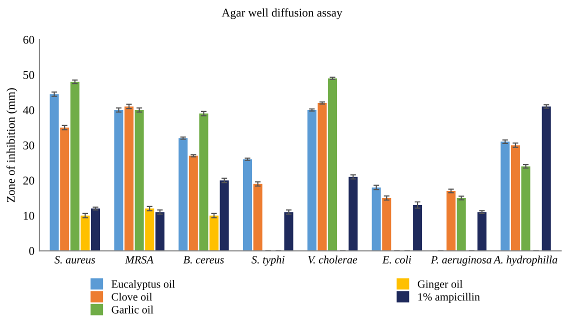  Describe the element at coordinates (143, 285) in the screenshot. I see `legend-label: Eucalyptus oil` at that location.